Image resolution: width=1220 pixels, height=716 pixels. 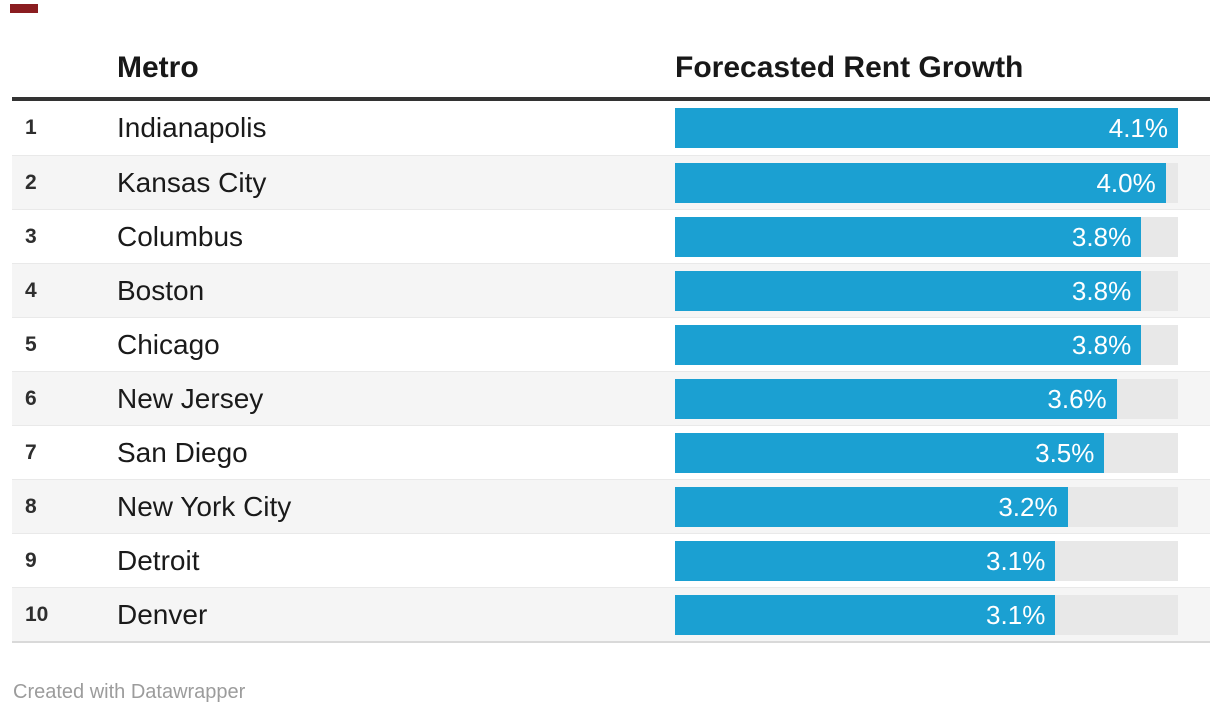 I want to click on table-row: 7 San Diego 3.5%, so click(x=611, y=452).